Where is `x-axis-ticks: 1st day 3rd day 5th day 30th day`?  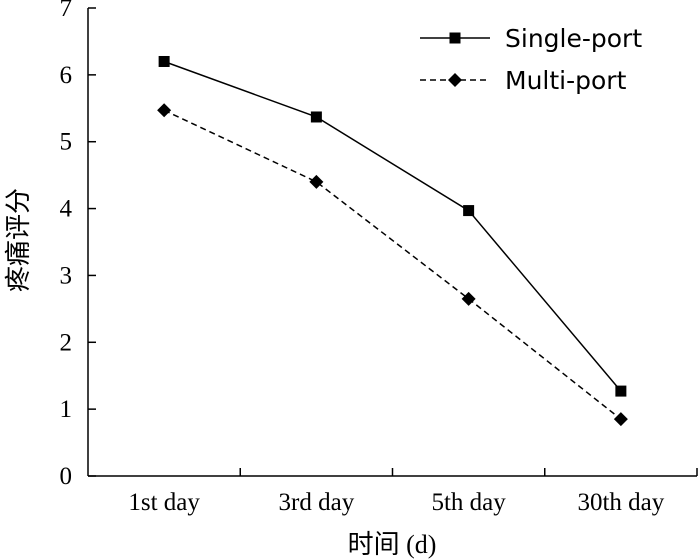 x-axis-ticks: 1st day 3rd day 5th day 30th day is located at coordinates (413, 492).